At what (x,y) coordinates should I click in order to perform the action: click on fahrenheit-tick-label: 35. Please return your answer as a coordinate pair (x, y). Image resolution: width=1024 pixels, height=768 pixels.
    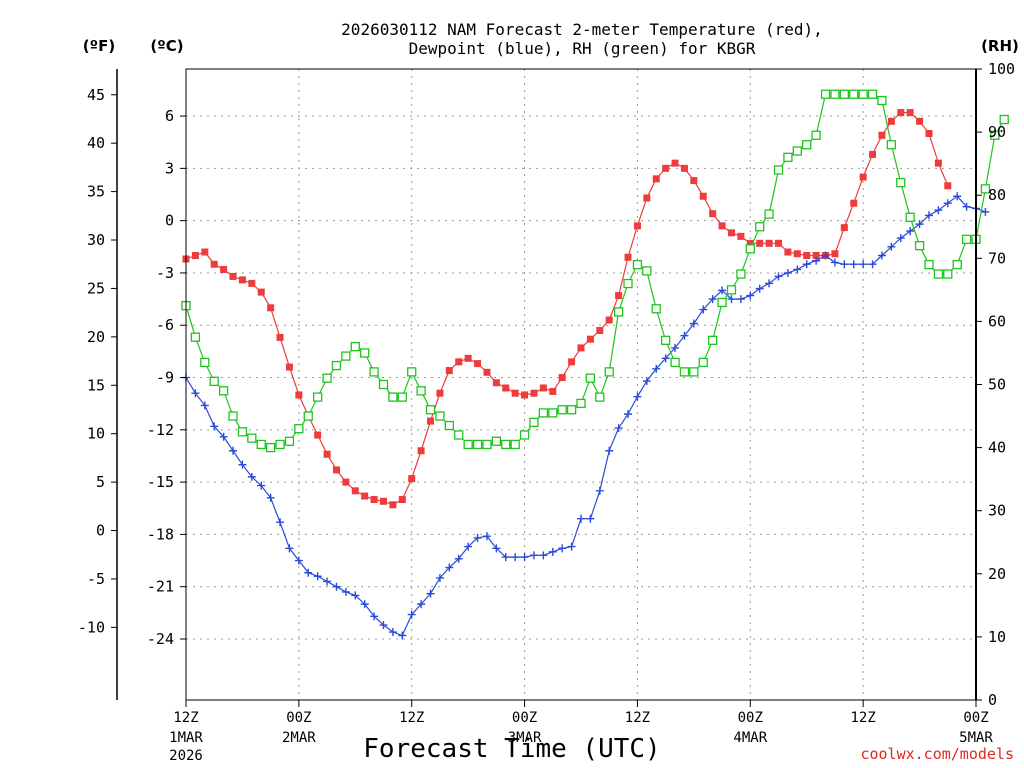
    Looking at the image, I should click on (96, 192).